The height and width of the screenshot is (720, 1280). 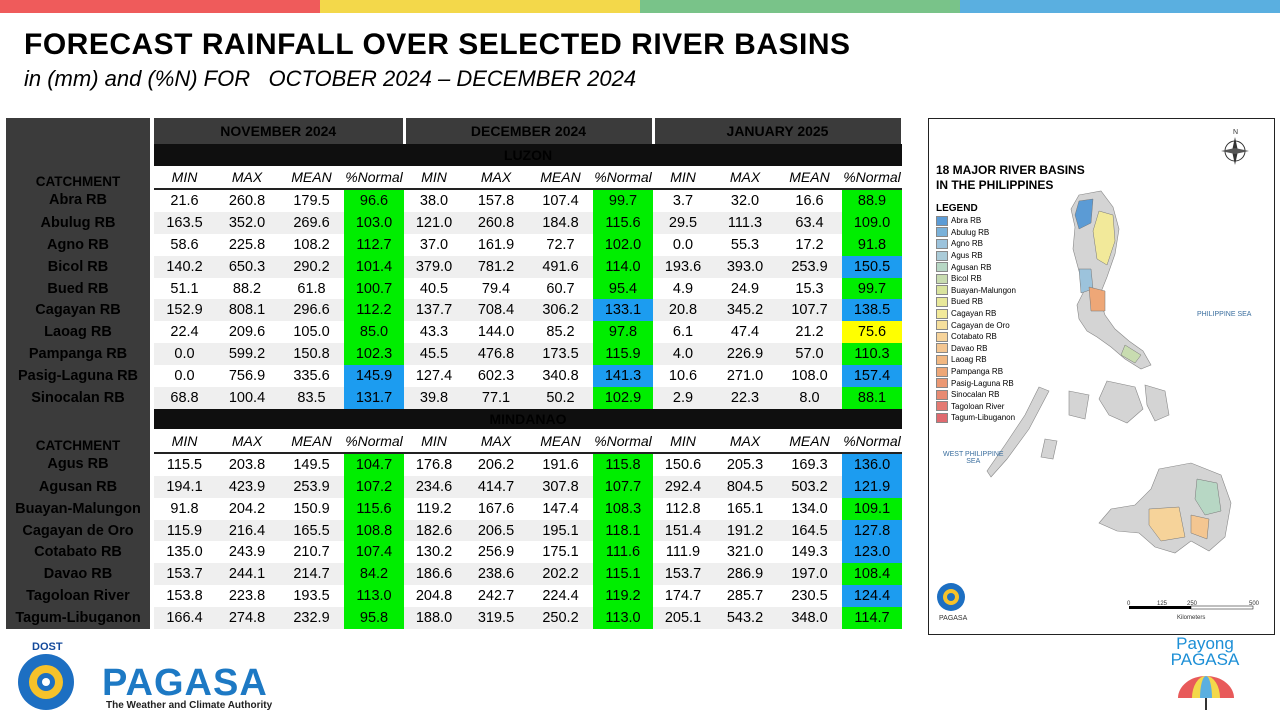 What do you see at coordinates (311, 530) in the screenshot?
I see `rainfall-cell: 165.5` at bounding box center [311, 530].